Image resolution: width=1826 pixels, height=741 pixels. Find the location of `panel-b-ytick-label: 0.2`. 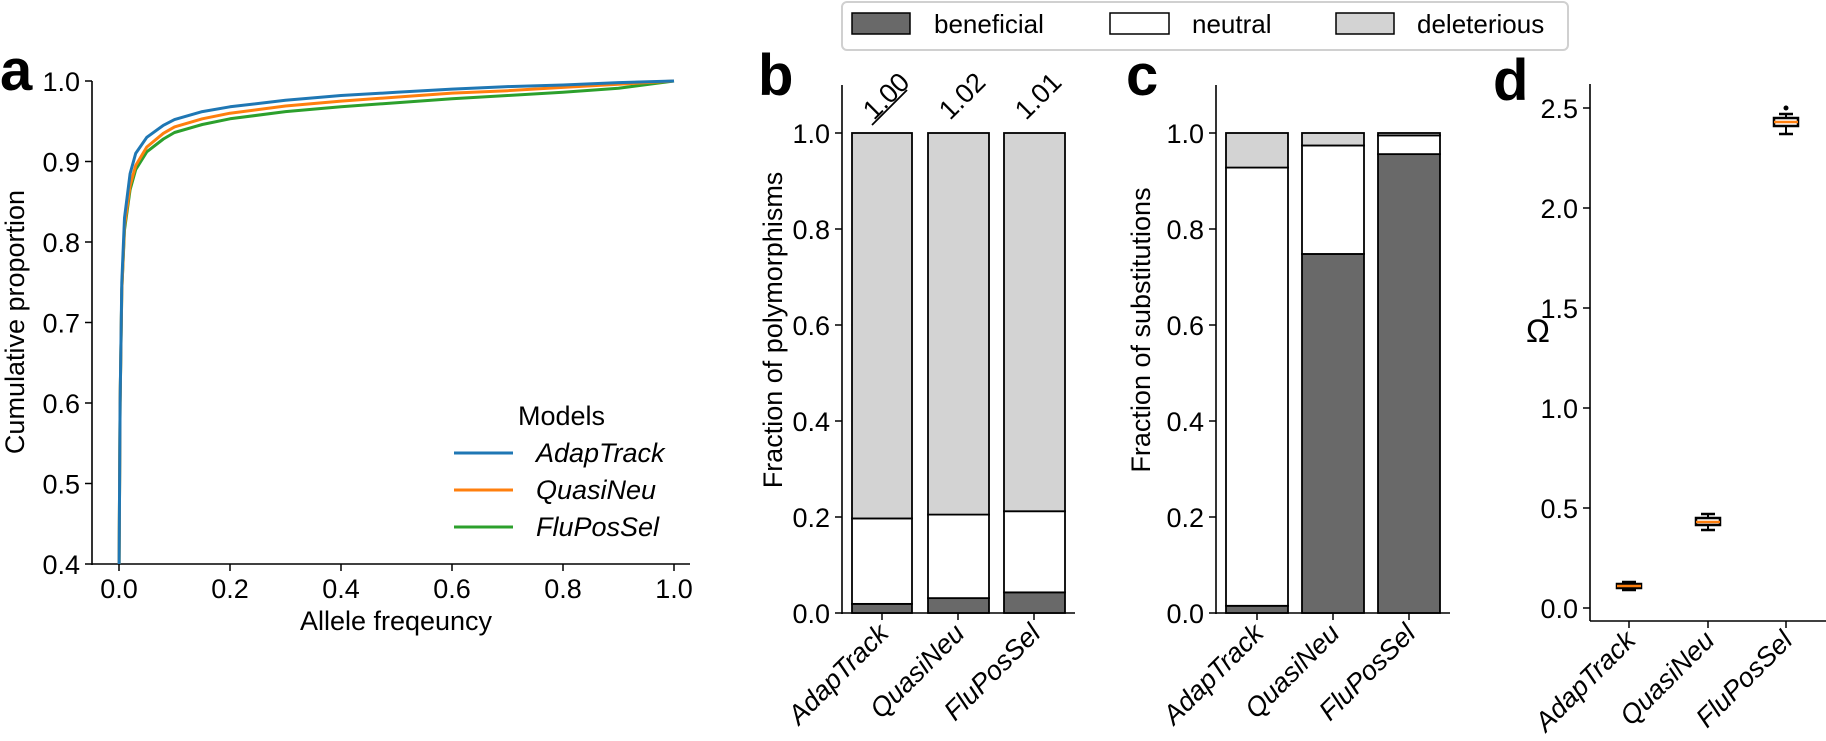

panel-b-ytick-label: 0.2 is located at coordinates (811, 518).